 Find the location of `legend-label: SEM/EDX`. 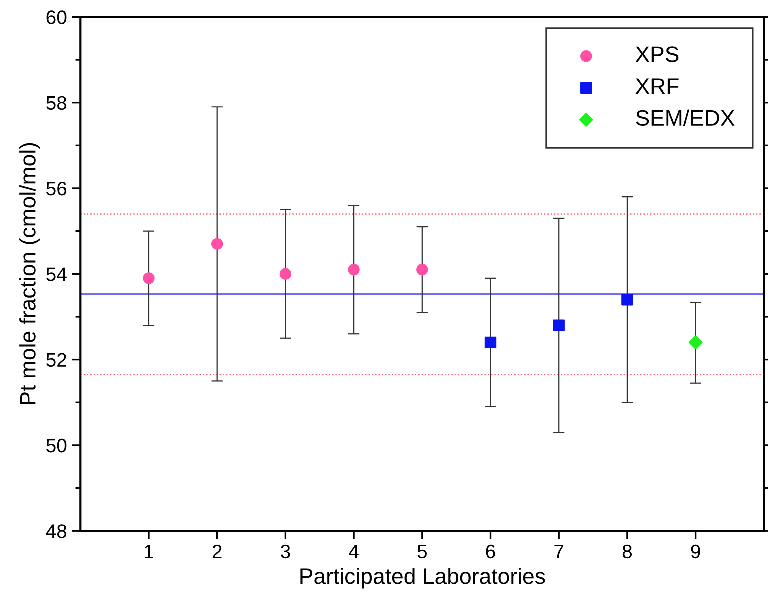

legend-label: SEM/EDX is located at coordinates (685, 118).